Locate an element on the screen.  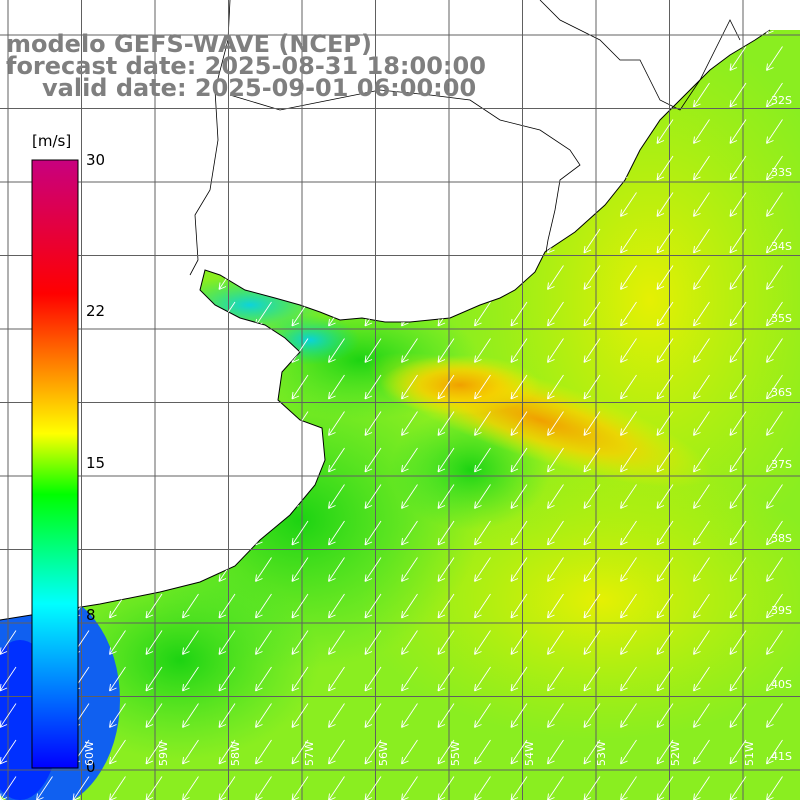
lon-label: 57W is located at coordinates (309, 753).